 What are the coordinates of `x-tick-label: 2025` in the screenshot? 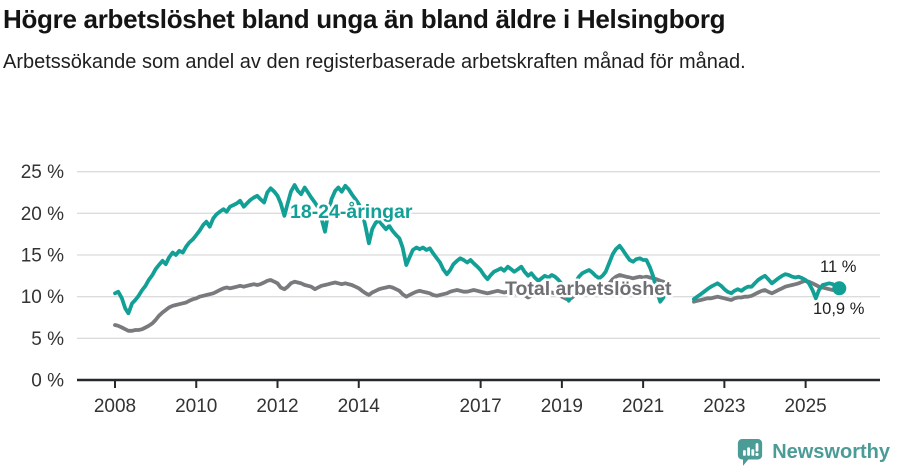 It's located at (805, 406).